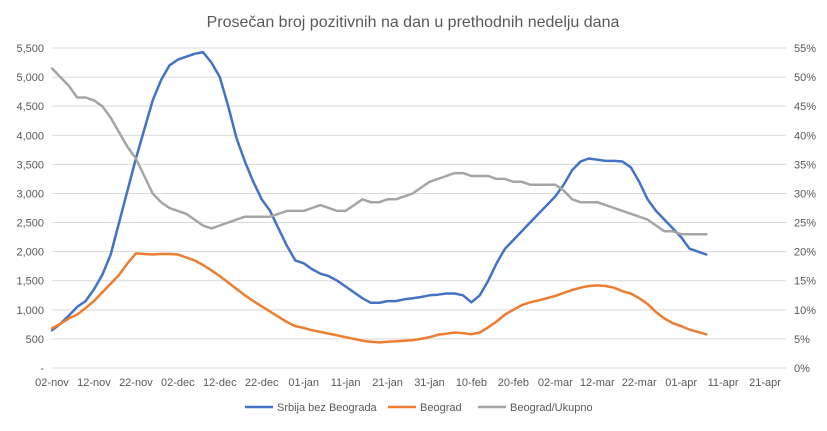  I want to click on y-left-tick-label: 4,000, so click(30, 136).